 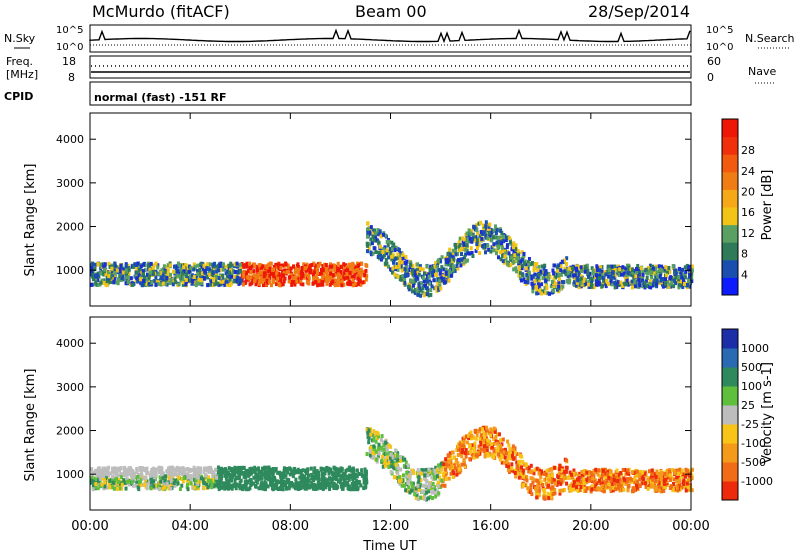 I want to click on nave-label: Nave, so click(x=762, y=71).